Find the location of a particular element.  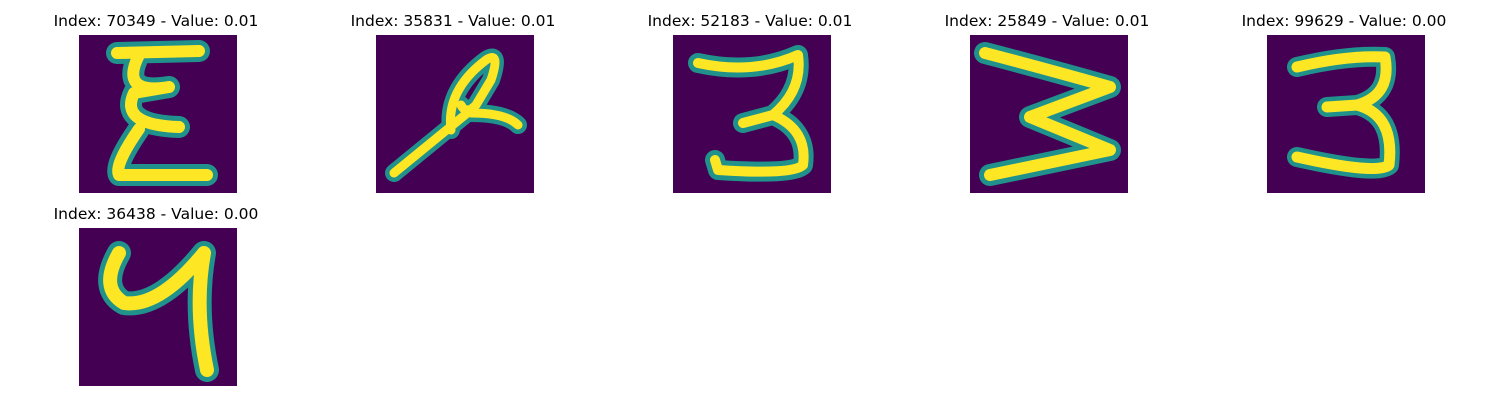

panel-25849: Index: 25849 - Value: 0.01 is located at coordinates (1047, 96).